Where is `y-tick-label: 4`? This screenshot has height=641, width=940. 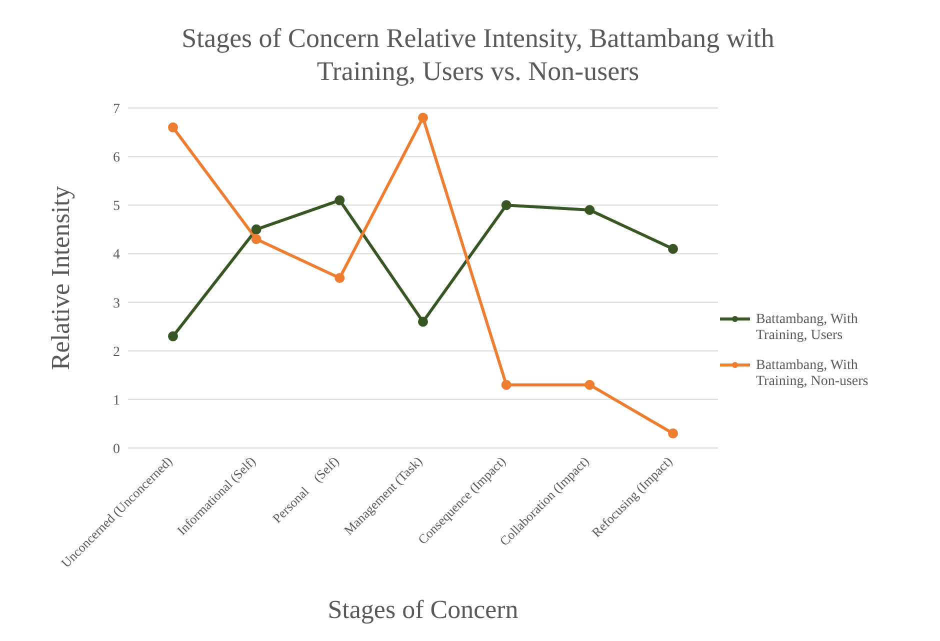
y-tick-label: 4 is located at coordinates (116, 255).